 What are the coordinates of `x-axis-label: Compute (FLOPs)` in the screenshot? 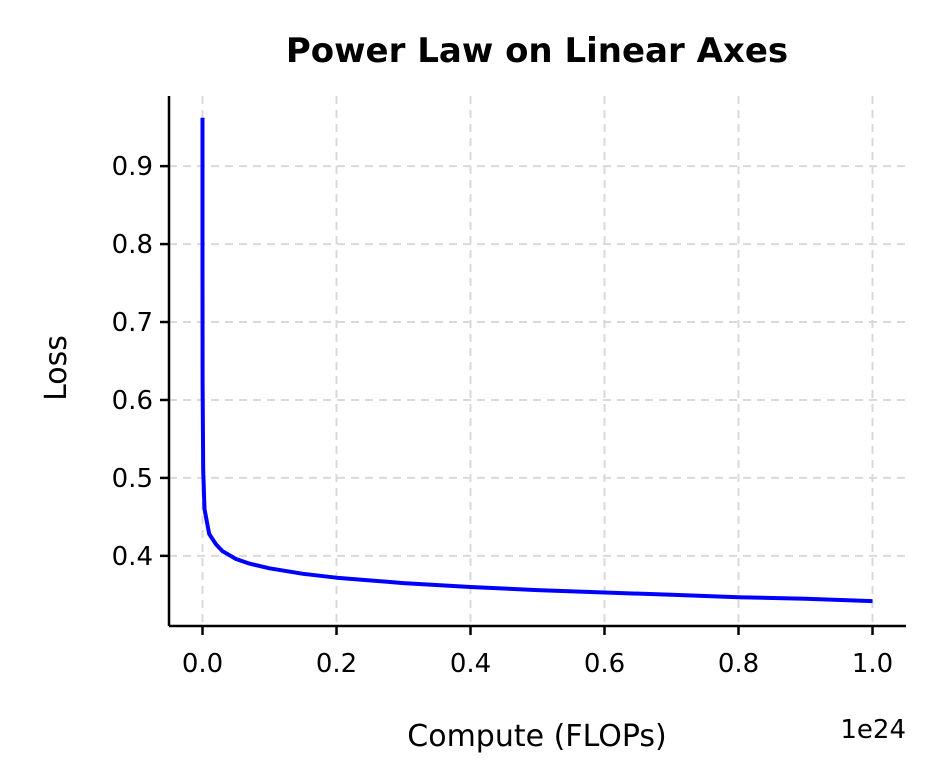 It's located at (536, 736).